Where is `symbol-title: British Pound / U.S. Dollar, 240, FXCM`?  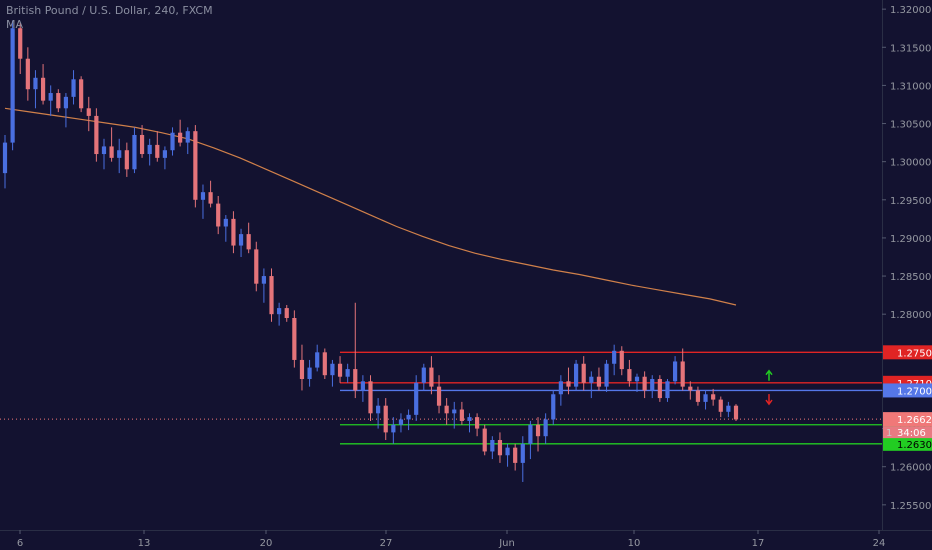 symbol-title: British Pound / U.S. Dollar, 240, FXCM is located at coordinates (109, 10).